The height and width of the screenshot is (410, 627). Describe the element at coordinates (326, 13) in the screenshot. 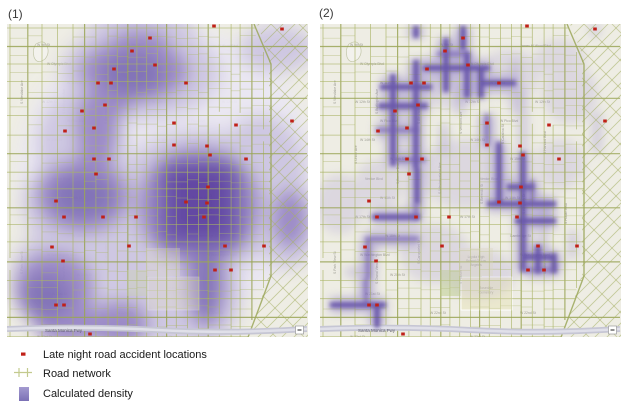

I see `svg-text: (2)` at that location.